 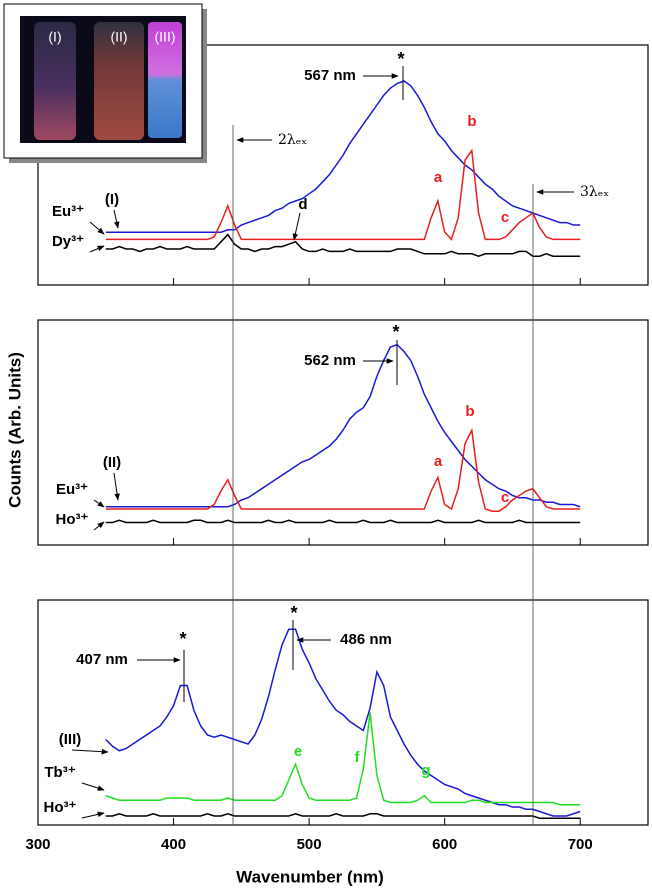 I want to click on annotation: 407 nm, so click(x=102, y=659).